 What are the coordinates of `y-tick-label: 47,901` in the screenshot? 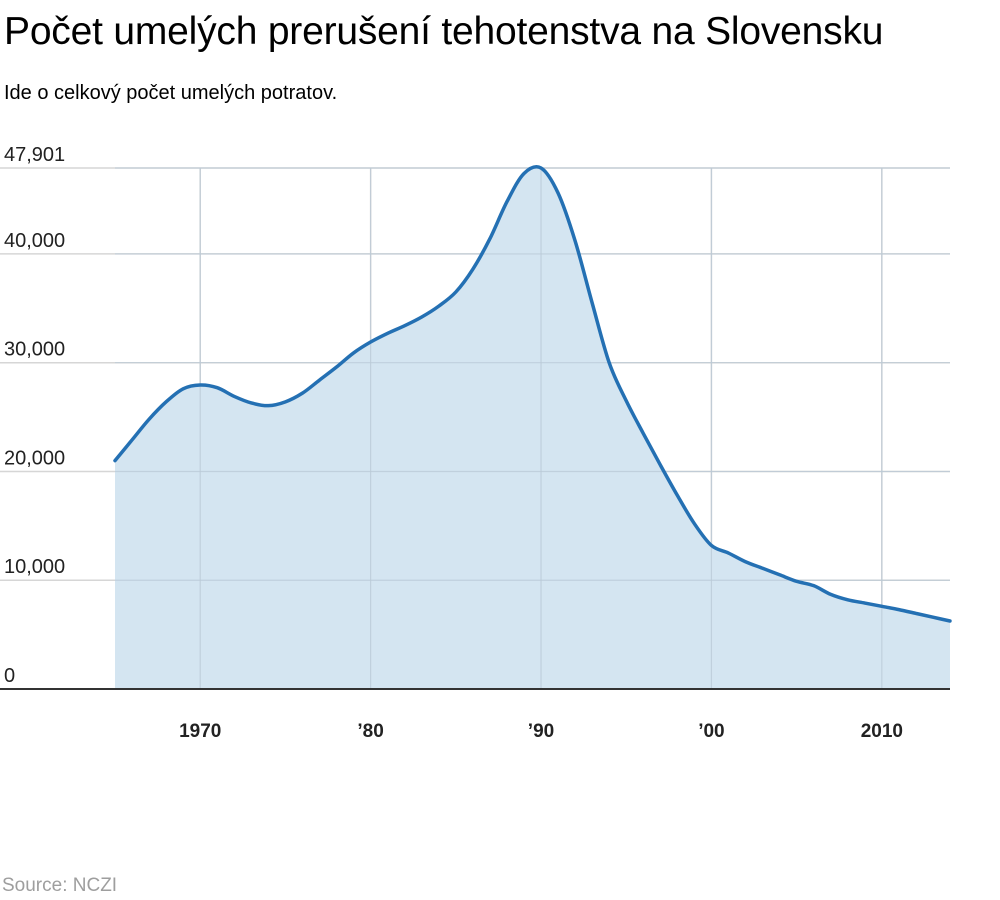 It's located at (34, 155).